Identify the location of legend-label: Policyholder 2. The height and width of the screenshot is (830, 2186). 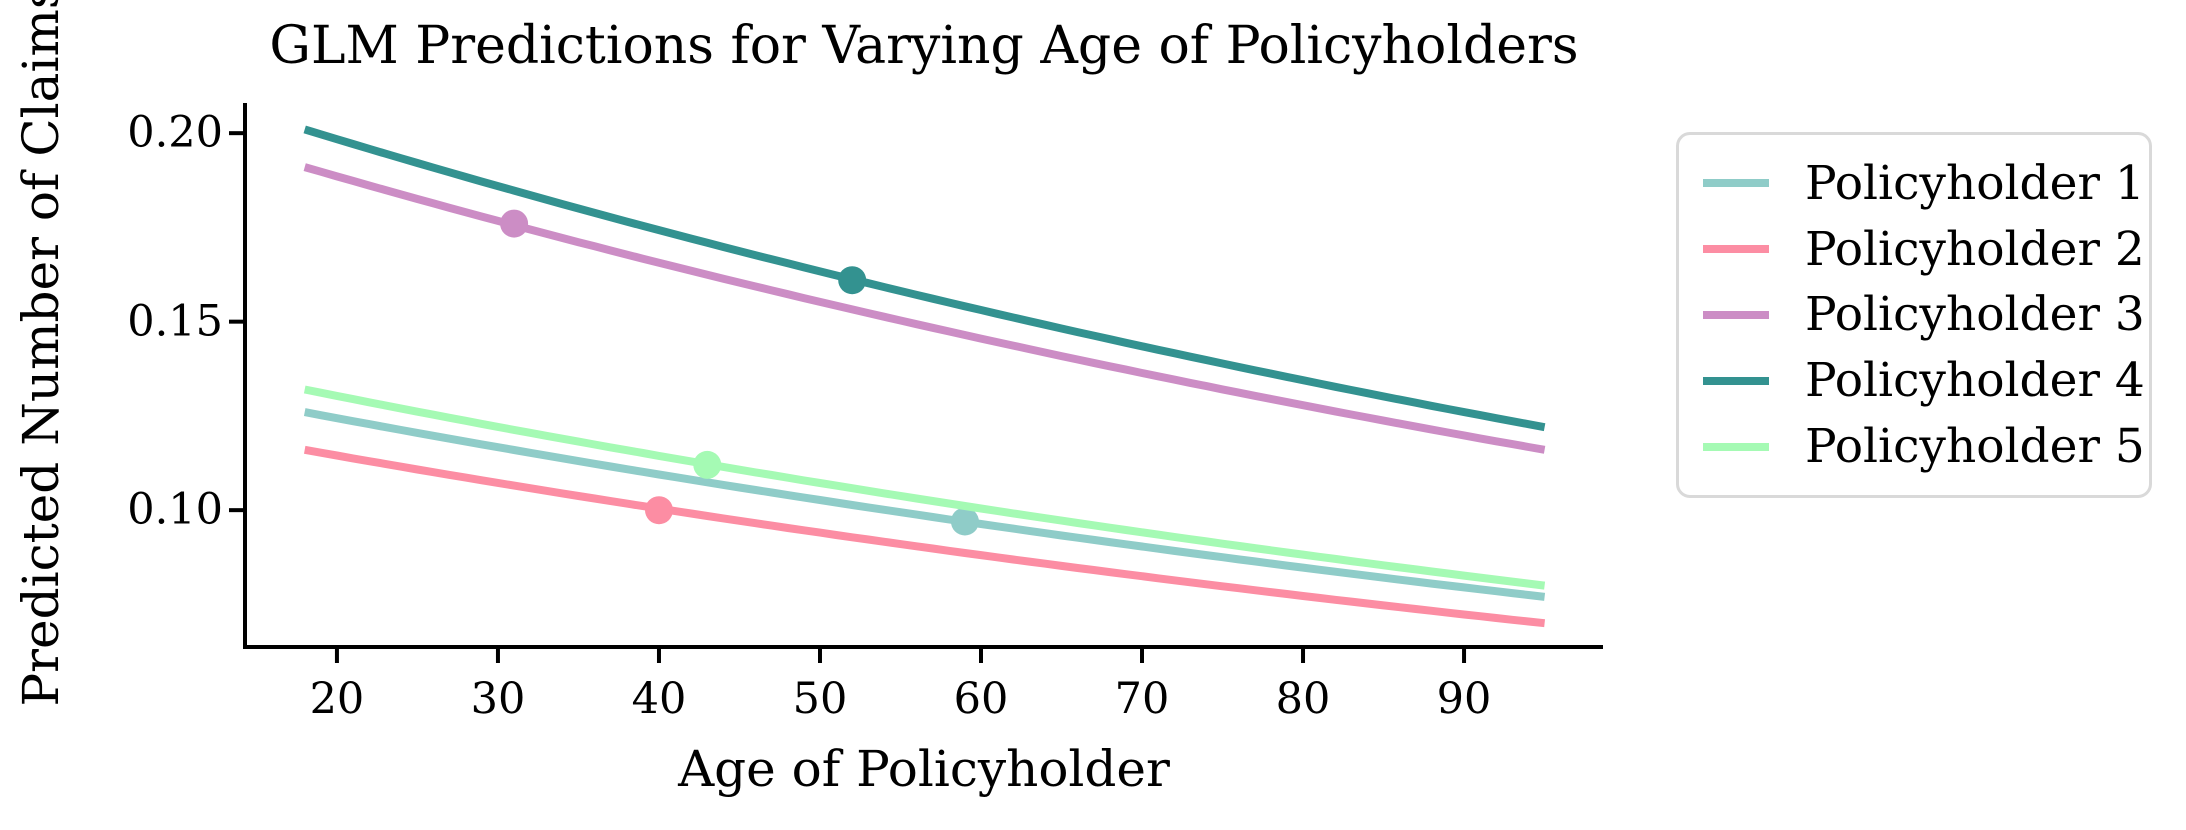
(1975, 249).